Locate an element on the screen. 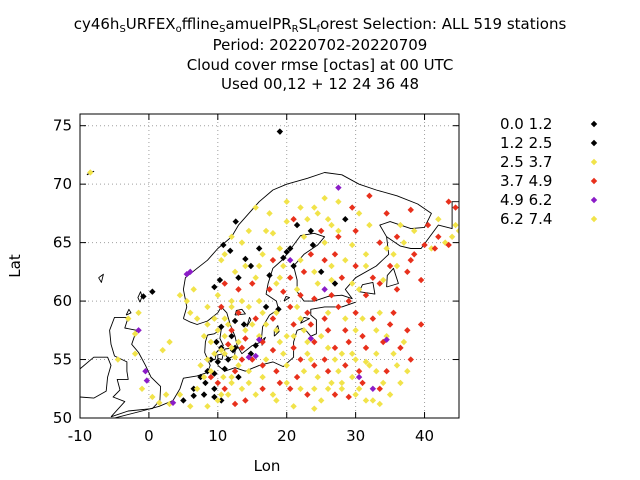  x-tick-label: 0 is located at coordinates (149, 436).